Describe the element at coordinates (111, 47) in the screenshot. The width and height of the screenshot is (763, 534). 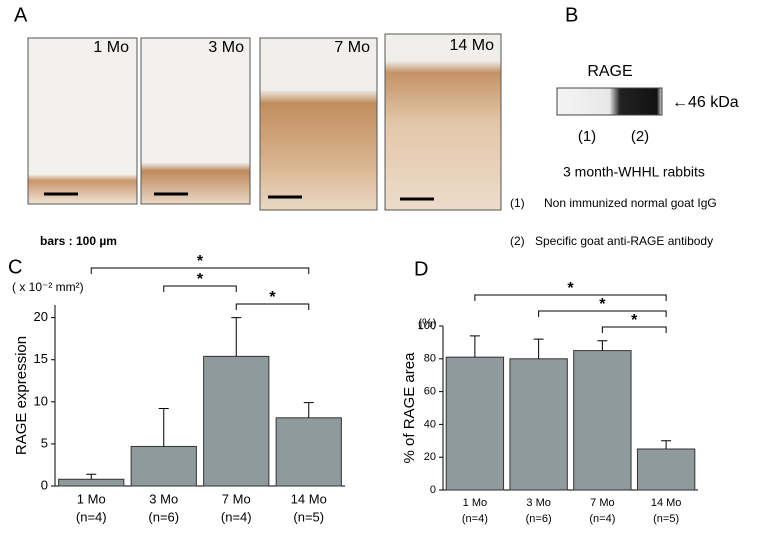
I see `image-label: 1 Mo` at that location.